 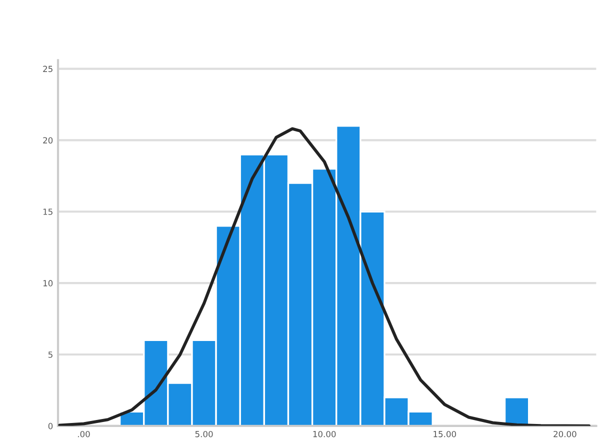 What do you see at coordinates (84, 434) in the screenshot?
I see `x-tick-label: .00` at bounding box center [84, 434].